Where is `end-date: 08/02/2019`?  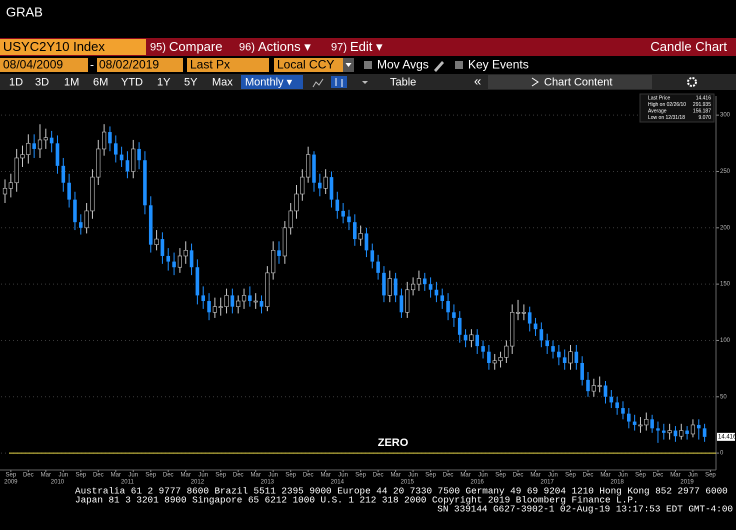 end-date: 08/02/2019 is located at coordinates (129, 65).